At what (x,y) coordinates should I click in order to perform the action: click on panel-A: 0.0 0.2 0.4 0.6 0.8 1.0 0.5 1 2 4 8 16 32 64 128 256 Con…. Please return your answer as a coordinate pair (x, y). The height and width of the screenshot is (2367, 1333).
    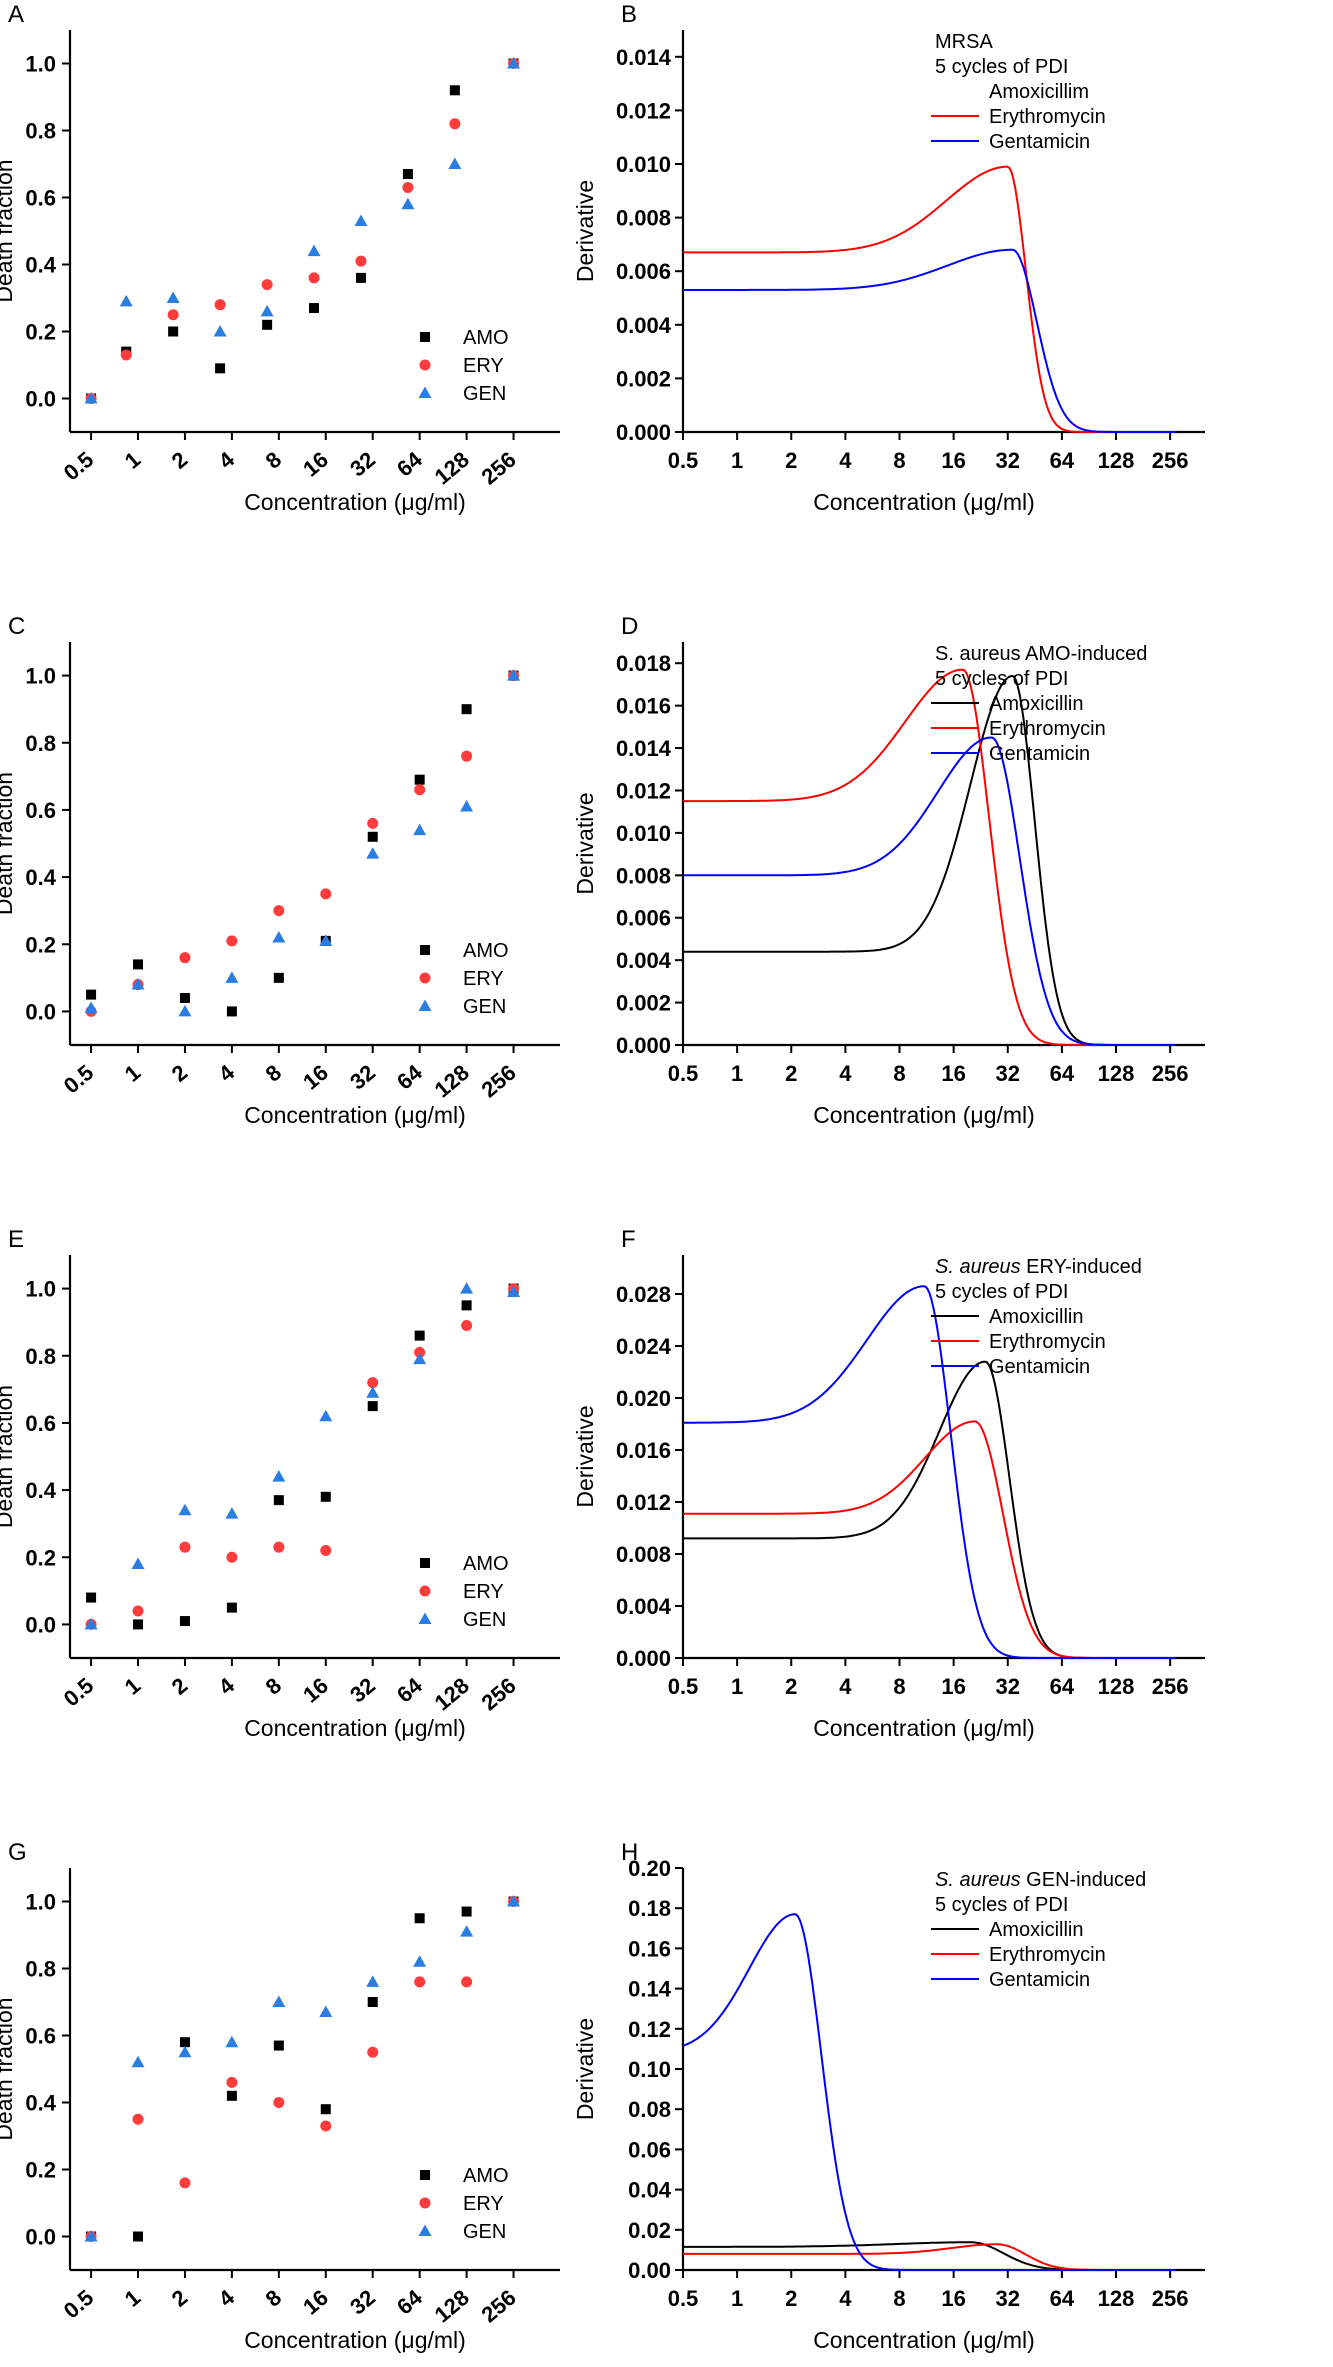
    Looking at the image, I should click on (280, 258).